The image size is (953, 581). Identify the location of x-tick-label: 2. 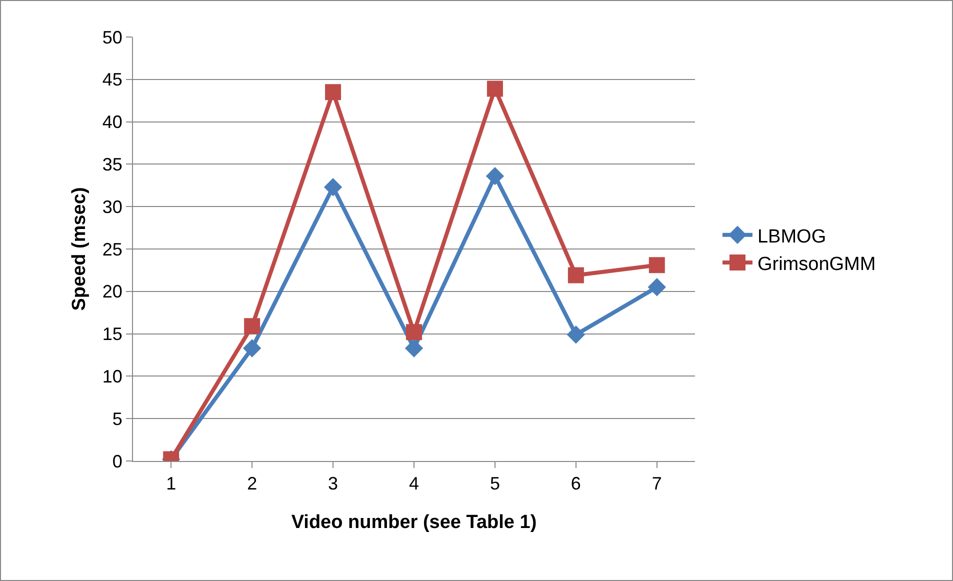
(252, 484).